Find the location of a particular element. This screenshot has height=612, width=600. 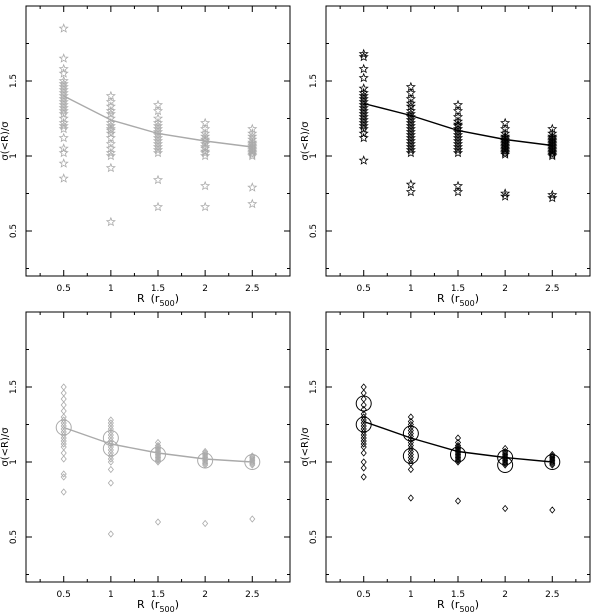

x-tick-label: 1 is located at coordinates (411, 595).